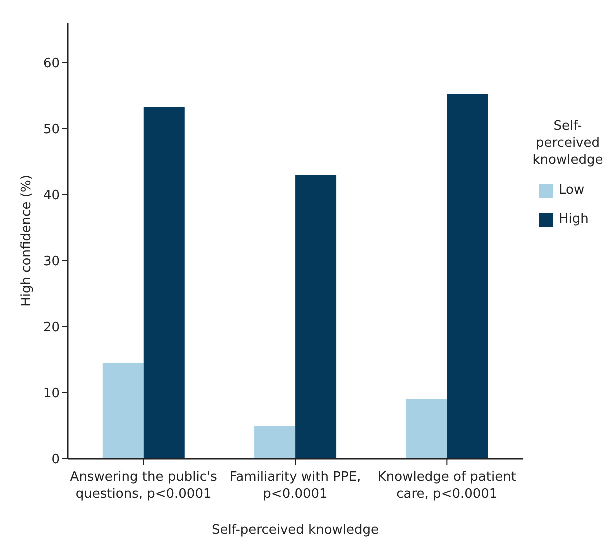  What do you see at coordinates (574, 219) in the screenshot?
I see `legend-label: High` at bounding box center [574, 219].